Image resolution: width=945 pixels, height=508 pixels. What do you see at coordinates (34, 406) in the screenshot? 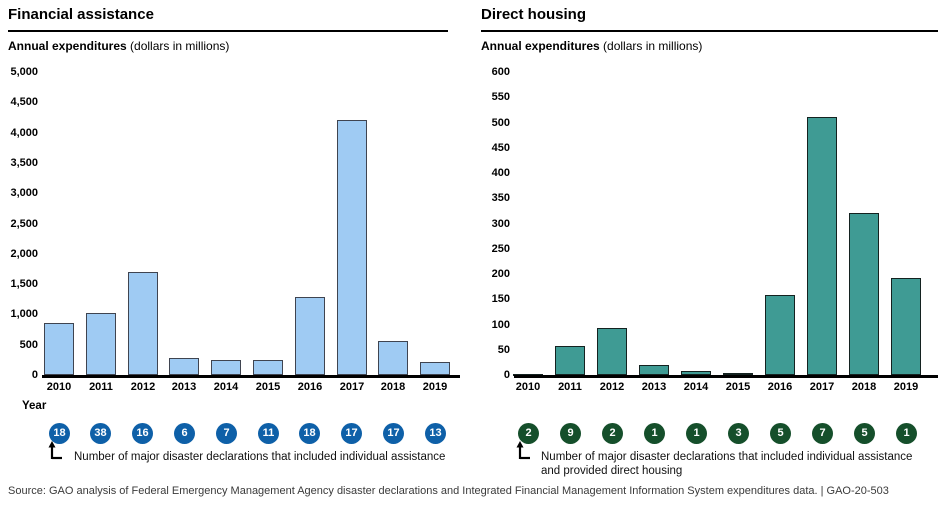
I see `x-axis-label-year: Year` at bounding box center [34, 406].